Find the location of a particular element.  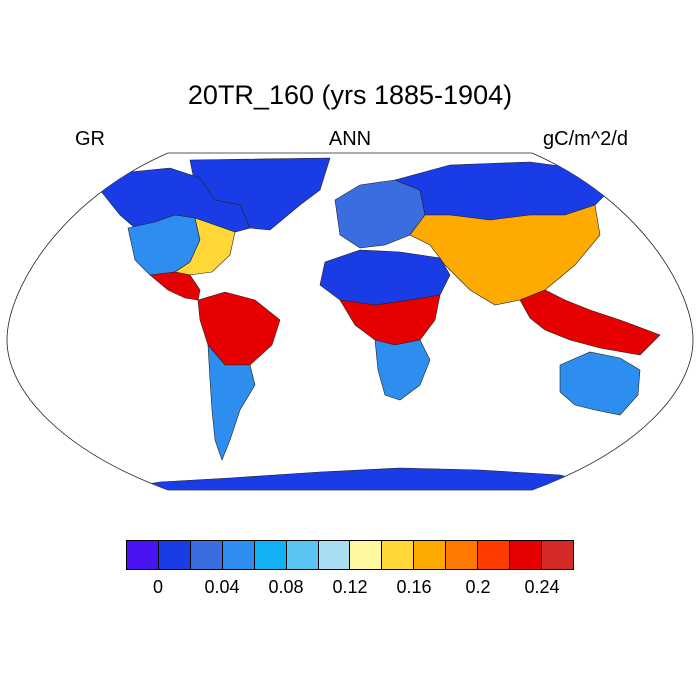

region-south-america-amazon is located at coordinates (239, 328).